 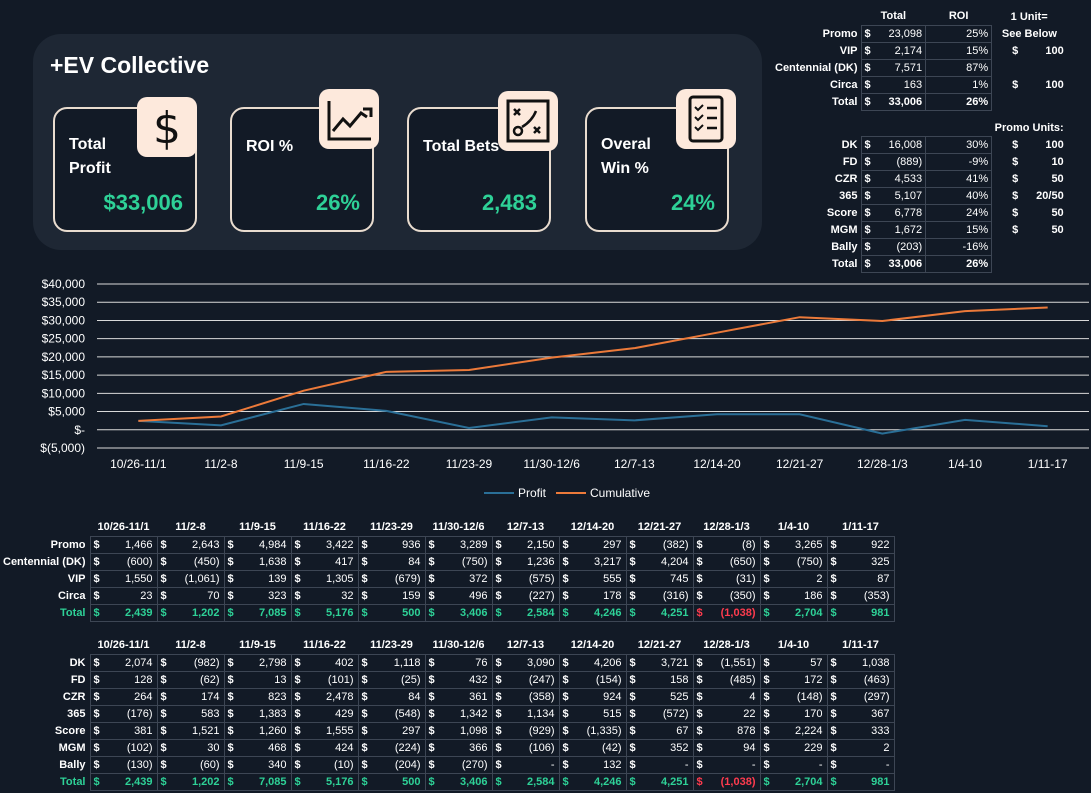 I want to click on y-tick-label: $40,000, so click(x=64, y=284).